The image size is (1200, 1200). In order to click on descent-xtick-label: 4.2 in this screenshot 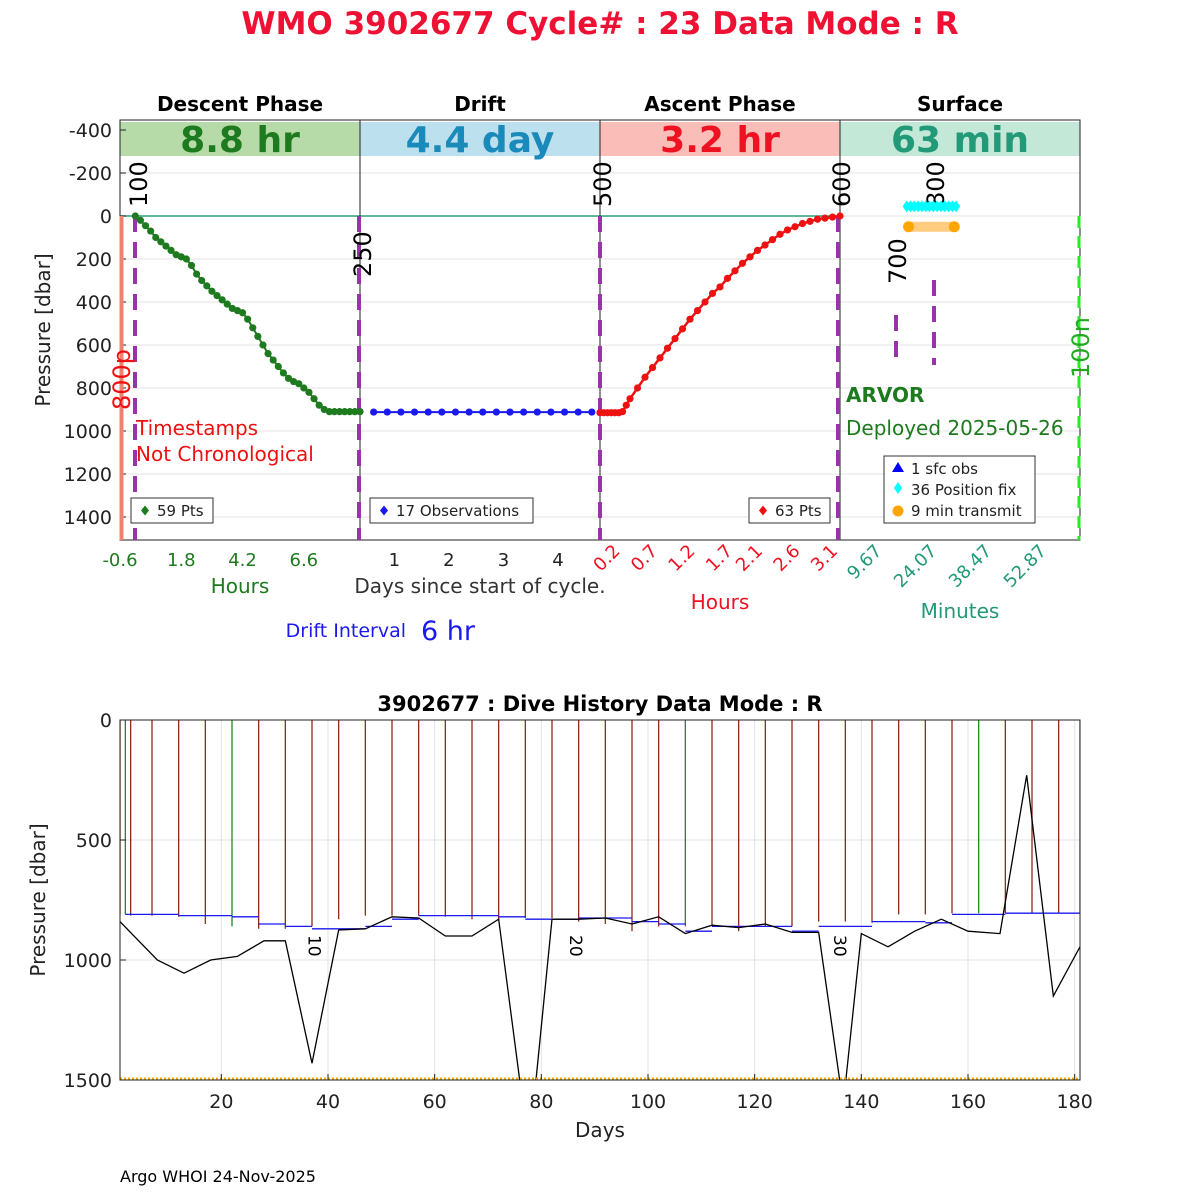, I will do `click(242, 560)`.